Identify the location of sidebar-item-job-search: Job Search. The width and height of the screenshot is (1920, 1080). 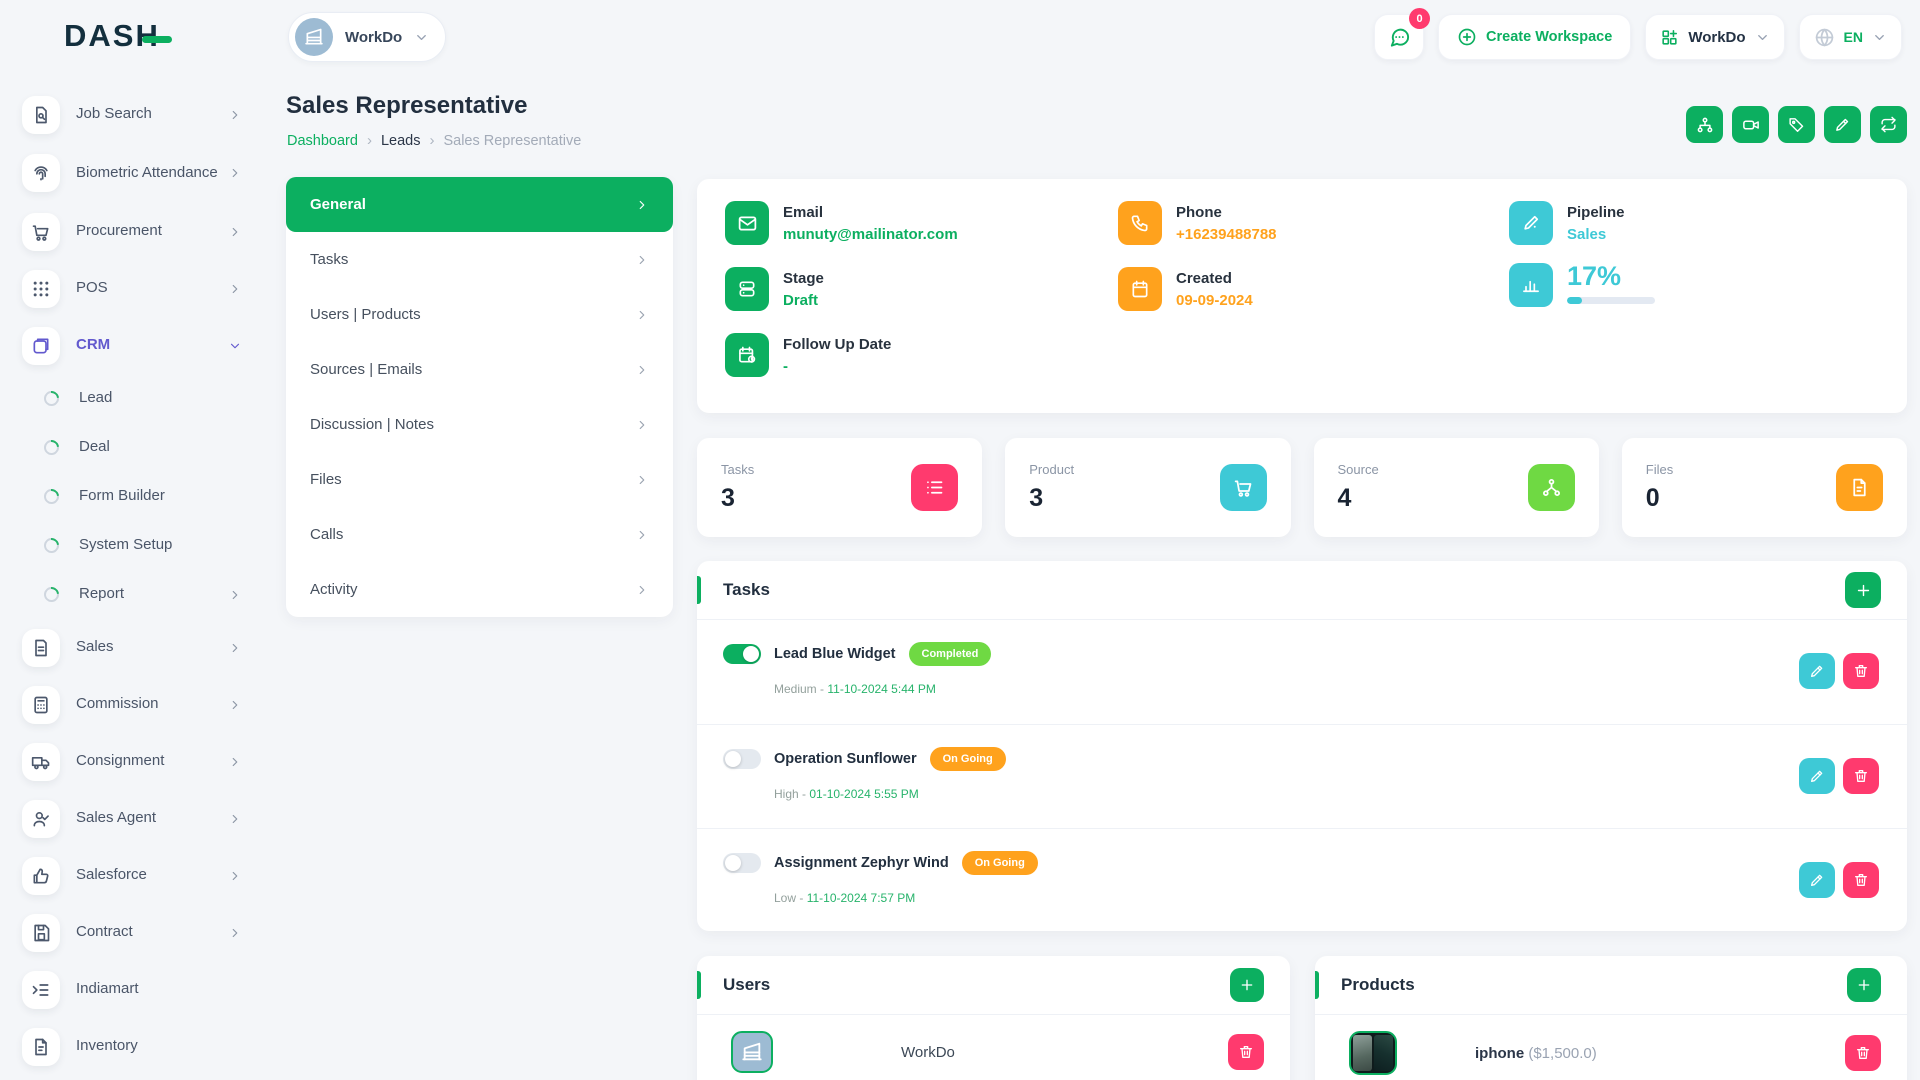
(130, 114).